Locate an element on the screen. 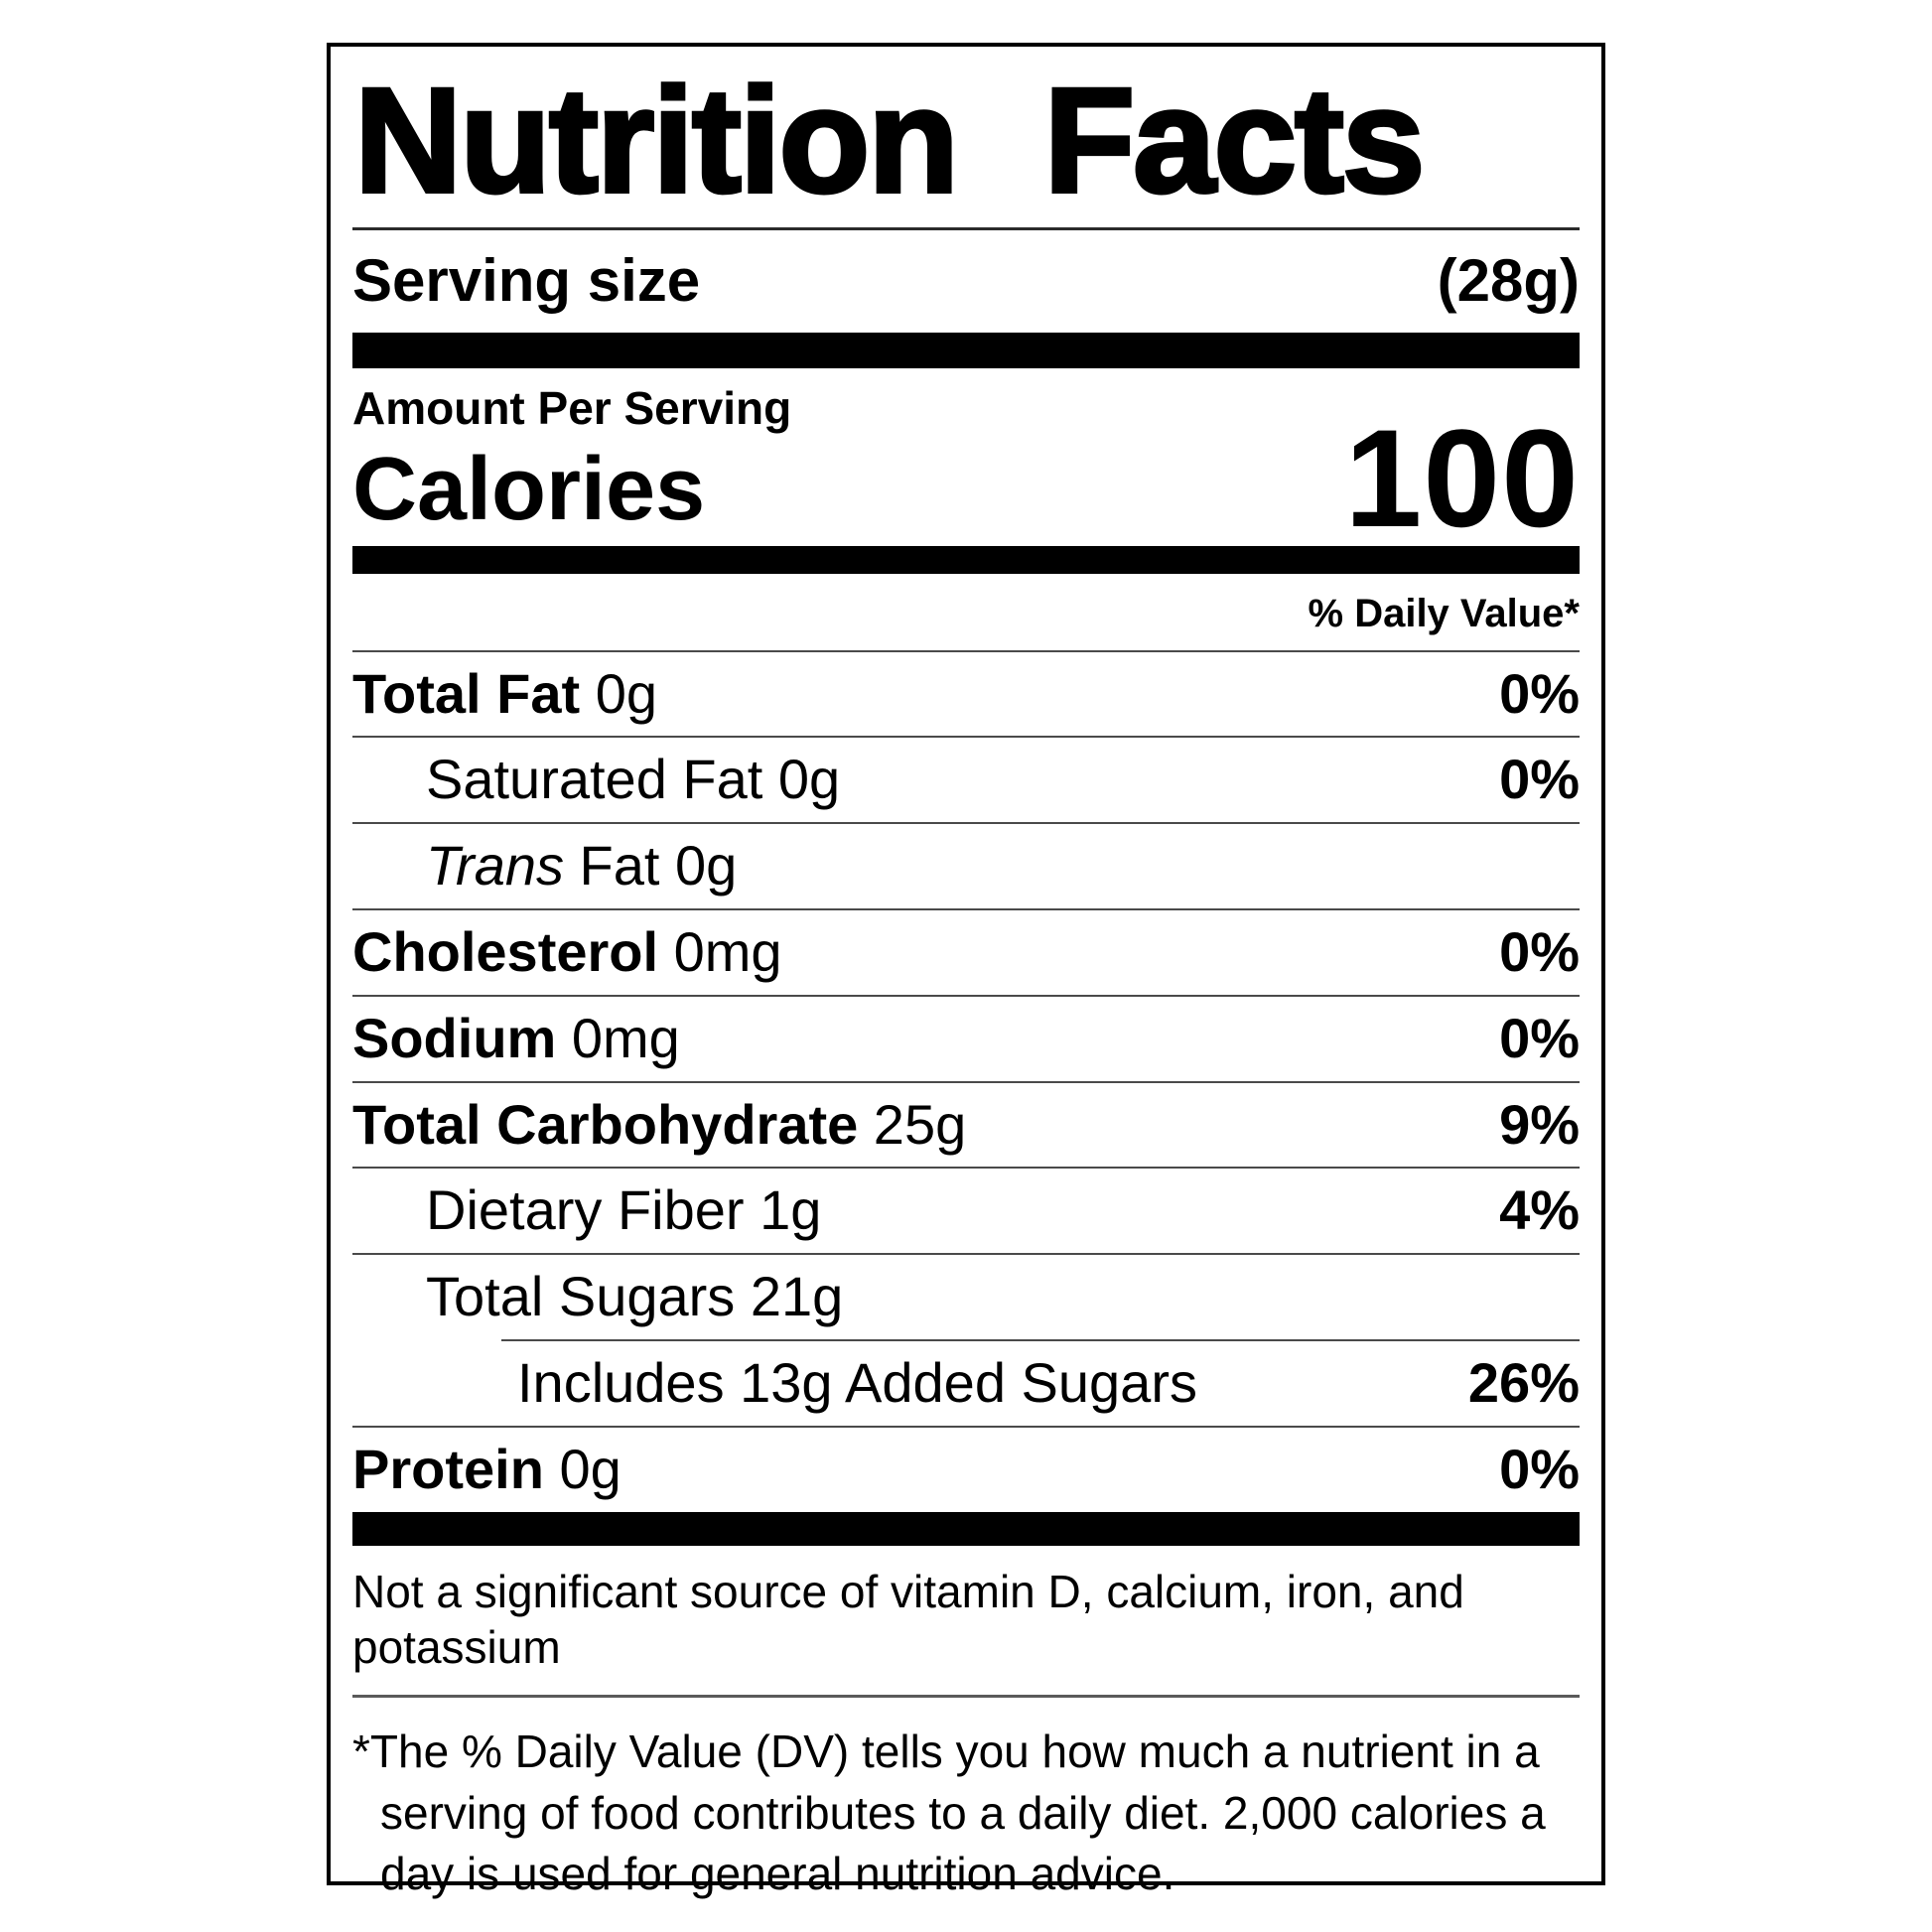  nutrient-row-sodium: Sodium 0mg 0% is located at coordinates (966, 1037).